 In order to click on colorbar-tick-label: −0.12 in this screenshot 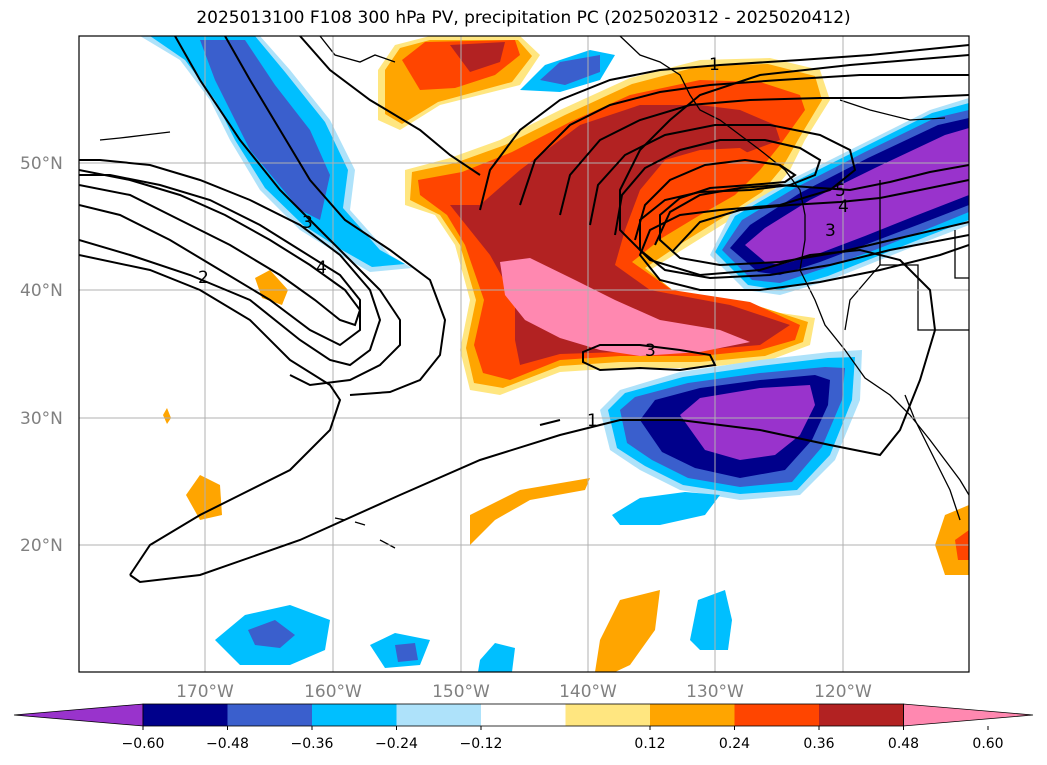, I will do `click(481, 744)`.